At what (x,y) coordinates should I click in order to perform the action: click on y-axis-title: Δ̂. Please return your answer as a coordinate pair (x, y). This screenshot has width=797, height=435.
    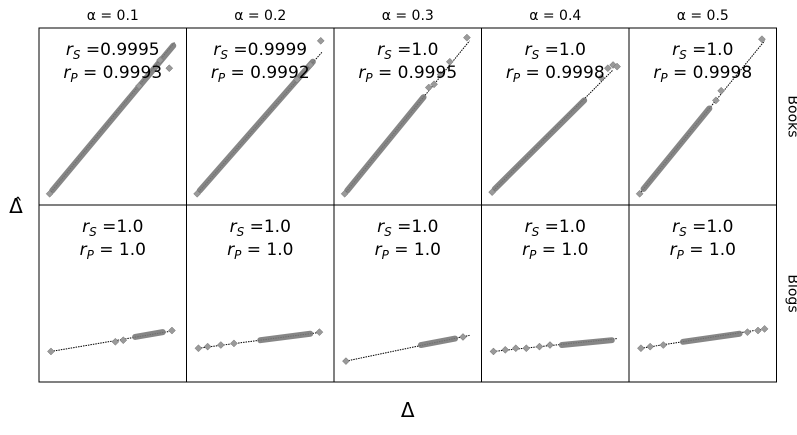
    Looking at the image, I should click on (16, 206).